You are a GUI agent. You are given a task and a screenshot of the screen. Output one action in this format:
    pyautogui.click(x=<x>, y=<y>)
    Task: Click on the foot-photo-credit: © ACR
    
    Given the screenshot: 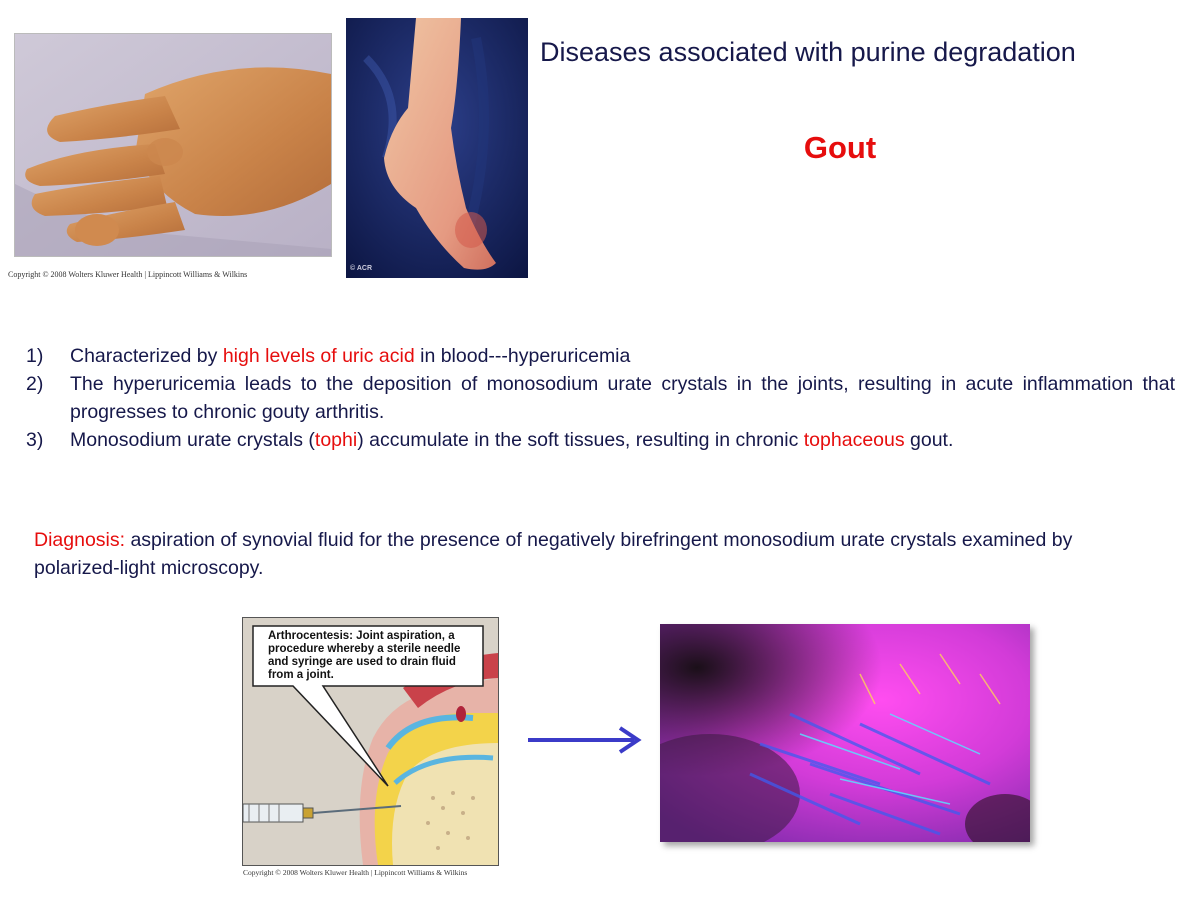 What is the action you would take?
    pyautogui.click(x=361, y=268)
    